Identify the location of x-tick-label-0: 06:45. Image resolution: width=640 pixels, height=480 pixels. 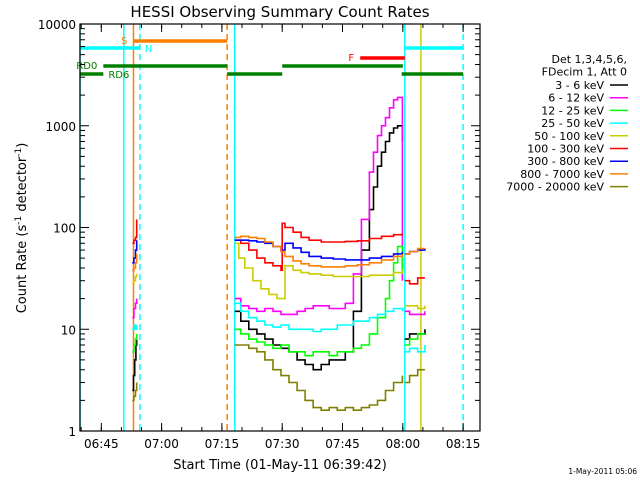
(101, 444).